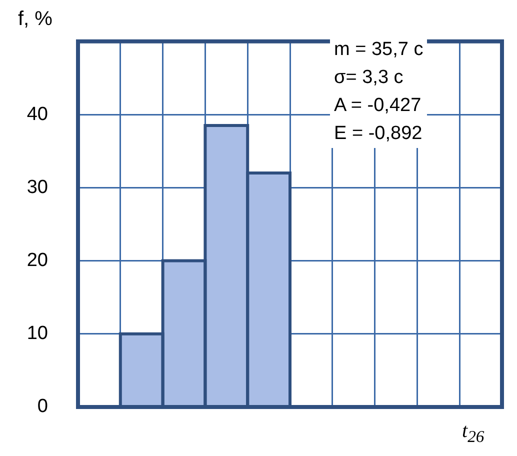 This screenshot has width=517, height=456. I want to click on y-tick-label: 30, so click(37, 187).